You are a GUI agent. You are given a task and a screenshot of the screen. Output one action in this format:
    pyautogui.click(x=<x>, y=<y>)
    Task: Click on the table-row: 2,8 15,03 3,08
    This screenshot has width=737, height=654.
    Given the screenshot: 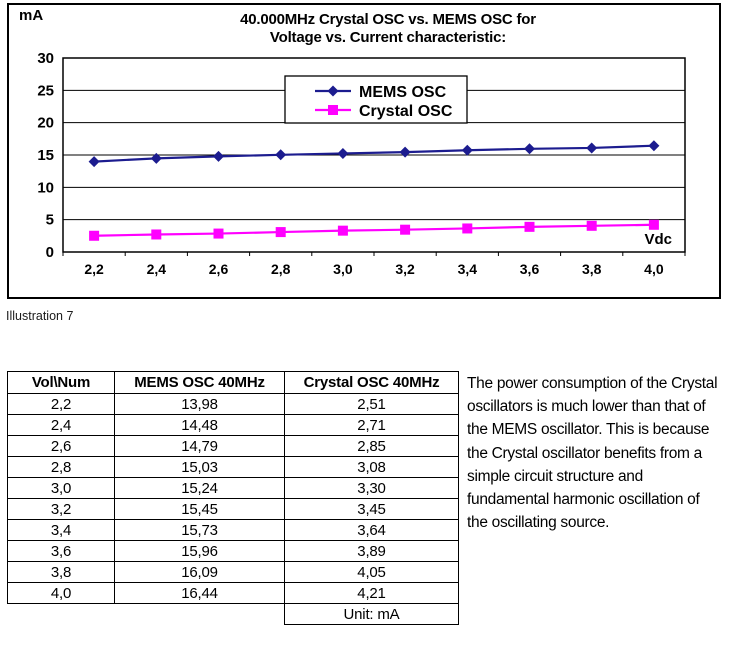 What is the action you would take?
    pyautogui.click(x=233, y=467)
    